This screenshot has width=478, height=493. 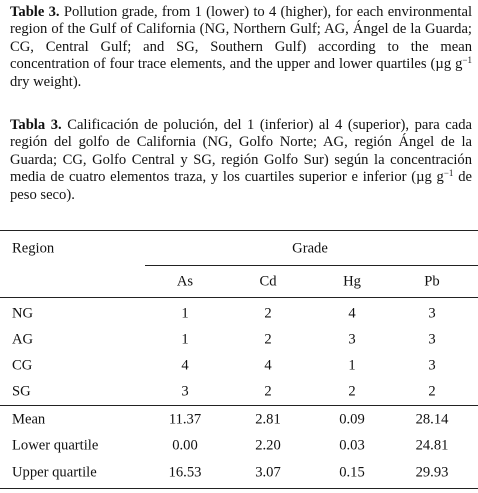 I want to click on table-cell: 16.53, so click(x=185, y=472).